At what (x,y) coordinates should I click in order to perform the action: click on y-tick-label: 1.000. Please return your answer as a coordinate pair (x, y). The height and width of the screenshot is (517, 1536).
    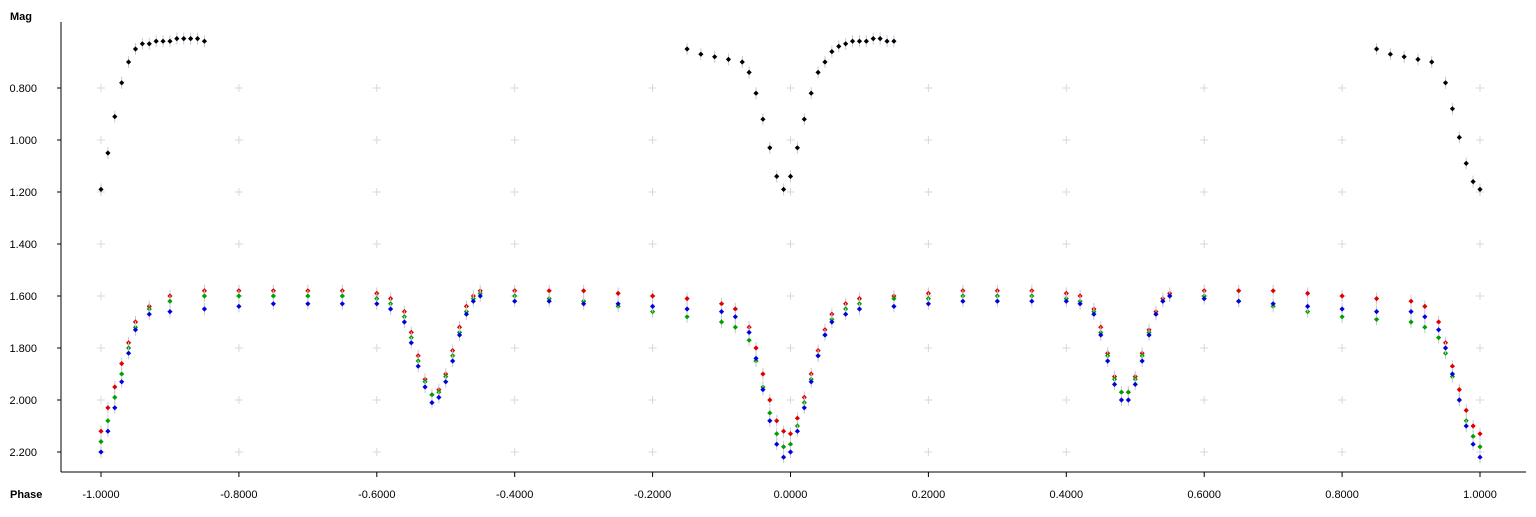
    Looking at the image, I should click on (23, 141).